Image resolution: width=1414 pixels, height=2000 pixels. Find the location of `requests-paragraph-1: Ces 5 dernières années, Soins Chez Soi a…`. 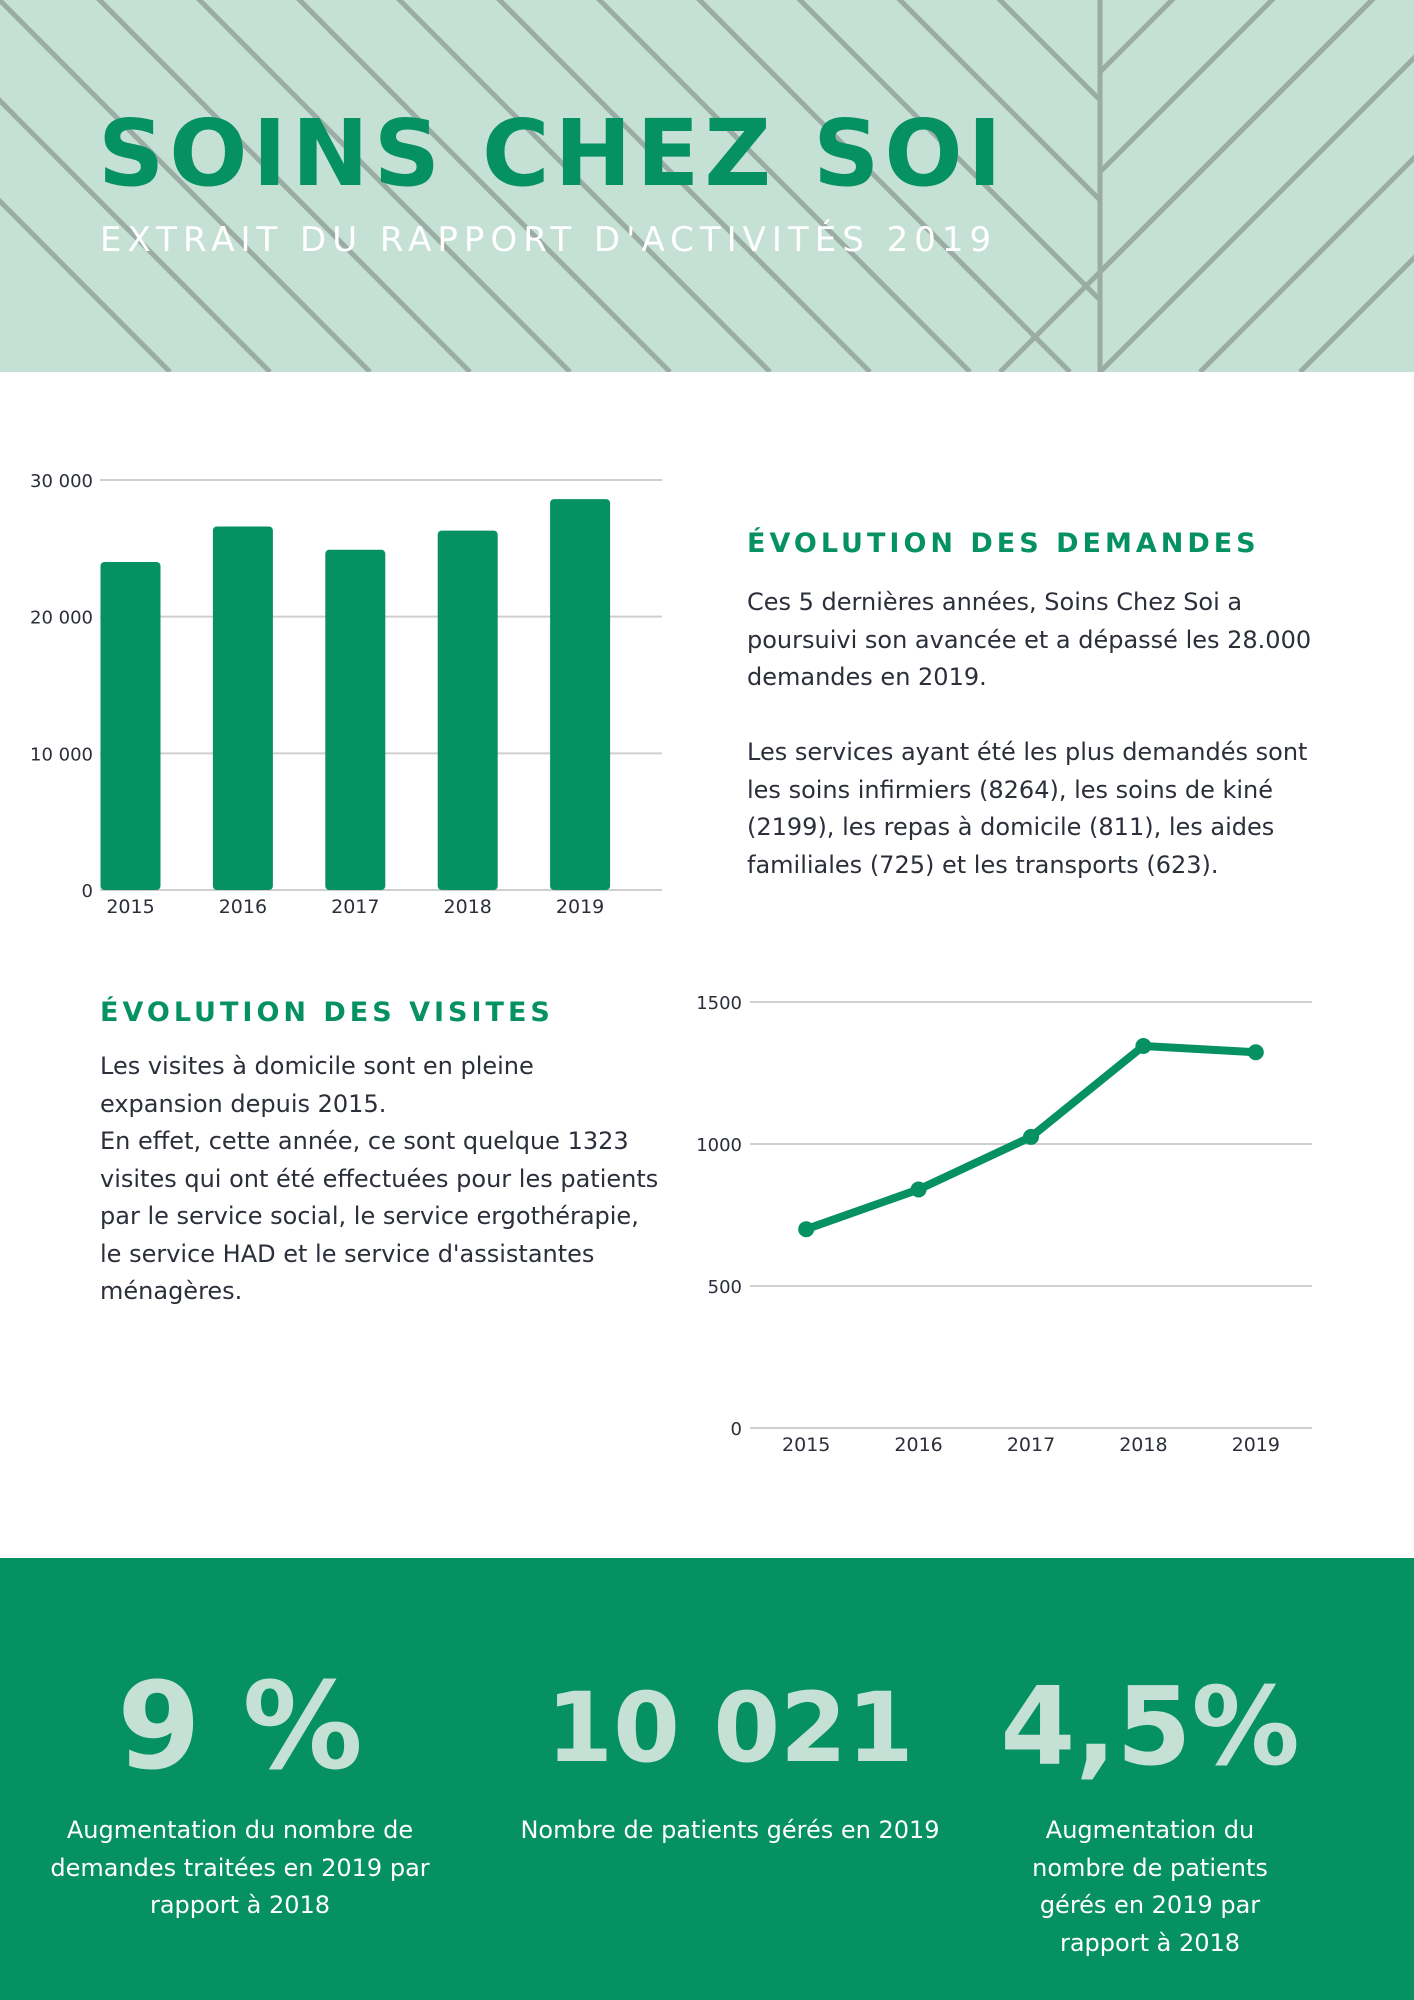

requests-paragraph-1: Ces 5 dernières années, Soins Chez Soi a… is located at coordinates (1029, 639).